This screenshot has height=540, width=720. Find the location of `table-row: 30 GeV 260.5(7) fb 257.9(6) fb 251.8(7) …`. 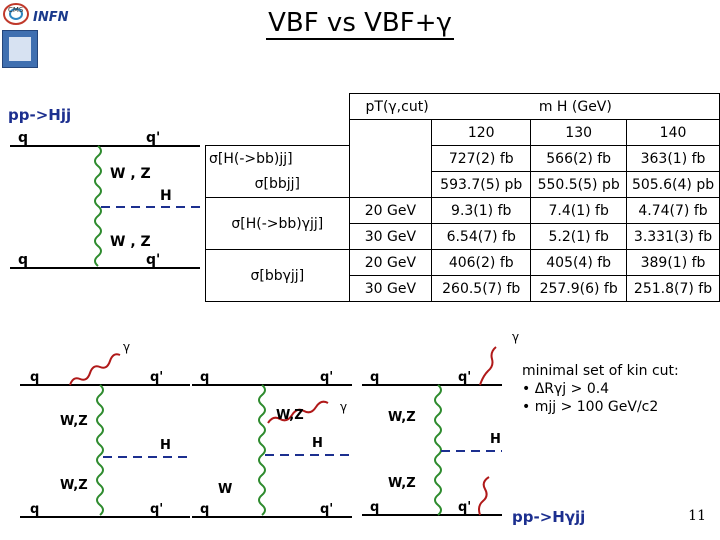

table-row: 30 GeV 260.5(7) fb 257.9(6) fb 251.8(7) … is located at coordinates (463, 288).